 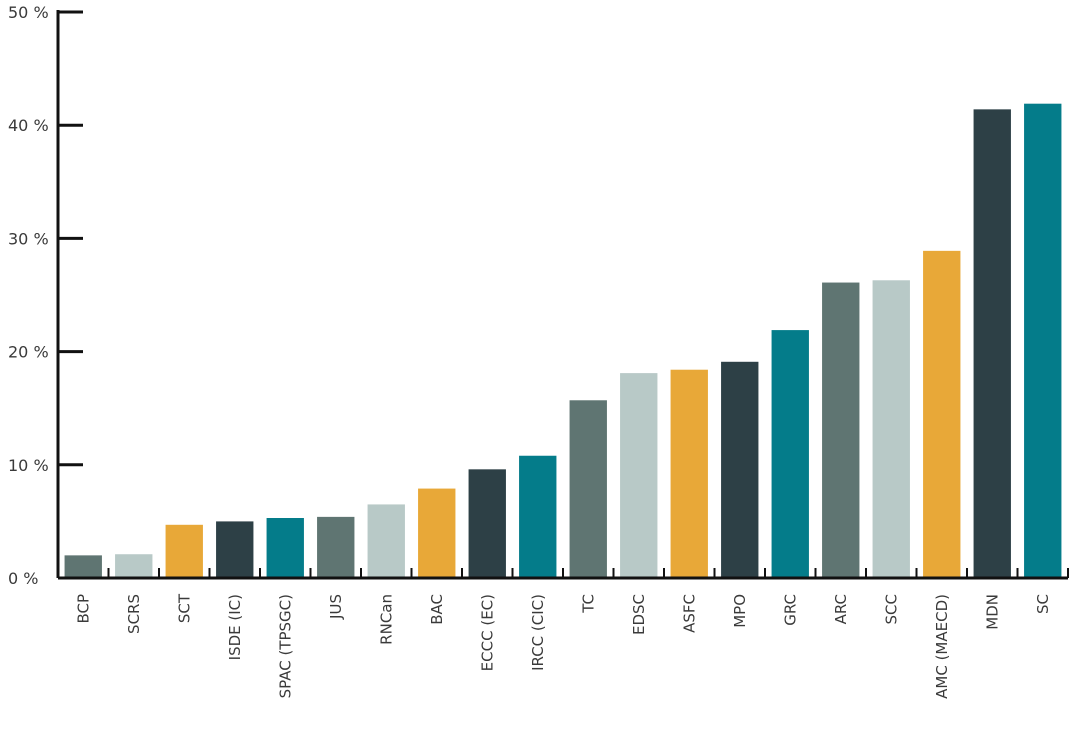 I want to click on x-tick-label: TC, so click(x=588, y=604).